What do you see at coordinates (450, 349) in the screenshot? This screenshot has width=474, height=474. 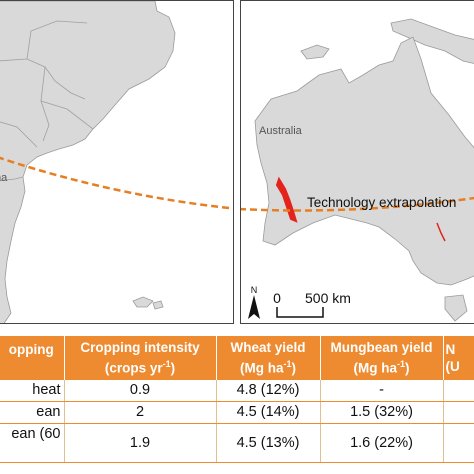 I see `header-truncated-label: N` at bounding box center [450, 349].